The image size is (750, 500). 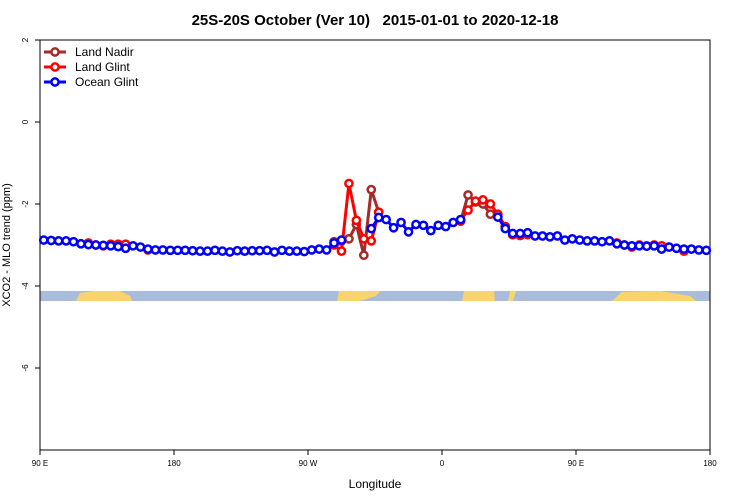 What do you see at coordinates (25, 286) in the screenshot?
I see `y-tick-label: -4` at bounding box center [25, 286].